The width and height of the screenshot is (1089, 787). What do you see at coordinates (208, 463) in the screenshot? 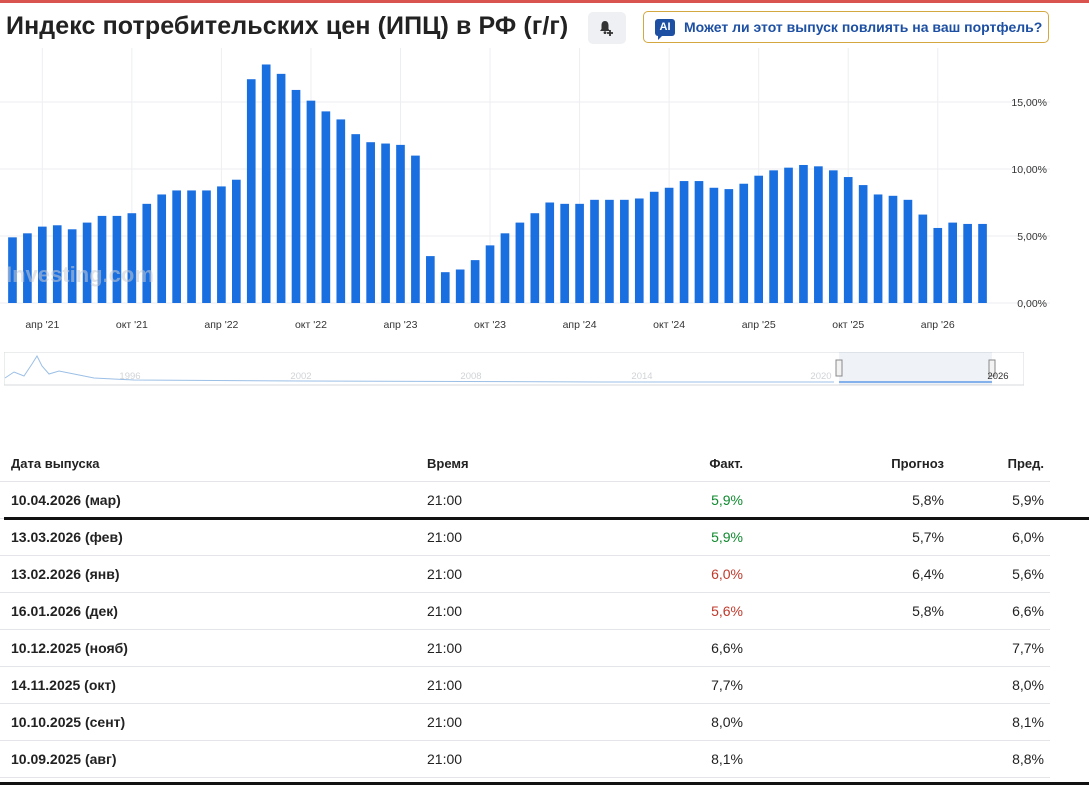
I see `header-date: Дата выпуска` at bounding box center [208, 463].